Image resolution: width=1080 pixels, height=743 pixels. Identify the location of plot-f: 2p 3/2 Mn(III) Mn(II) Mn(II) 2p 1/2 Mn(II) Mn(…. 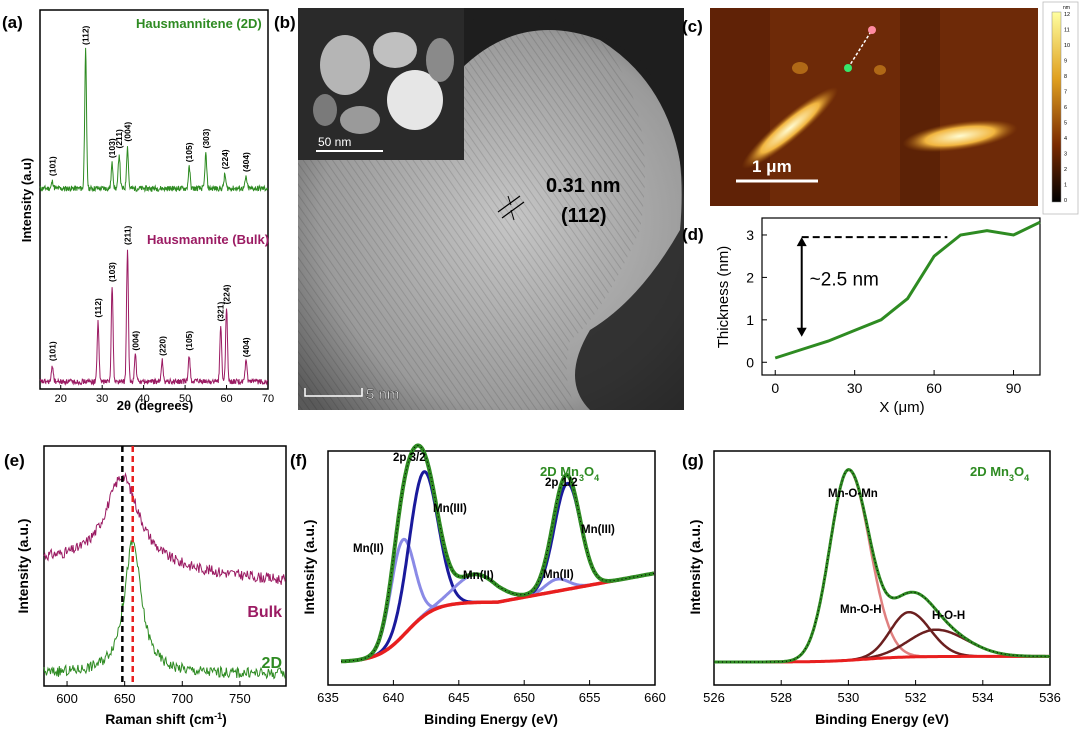
(491, 574).